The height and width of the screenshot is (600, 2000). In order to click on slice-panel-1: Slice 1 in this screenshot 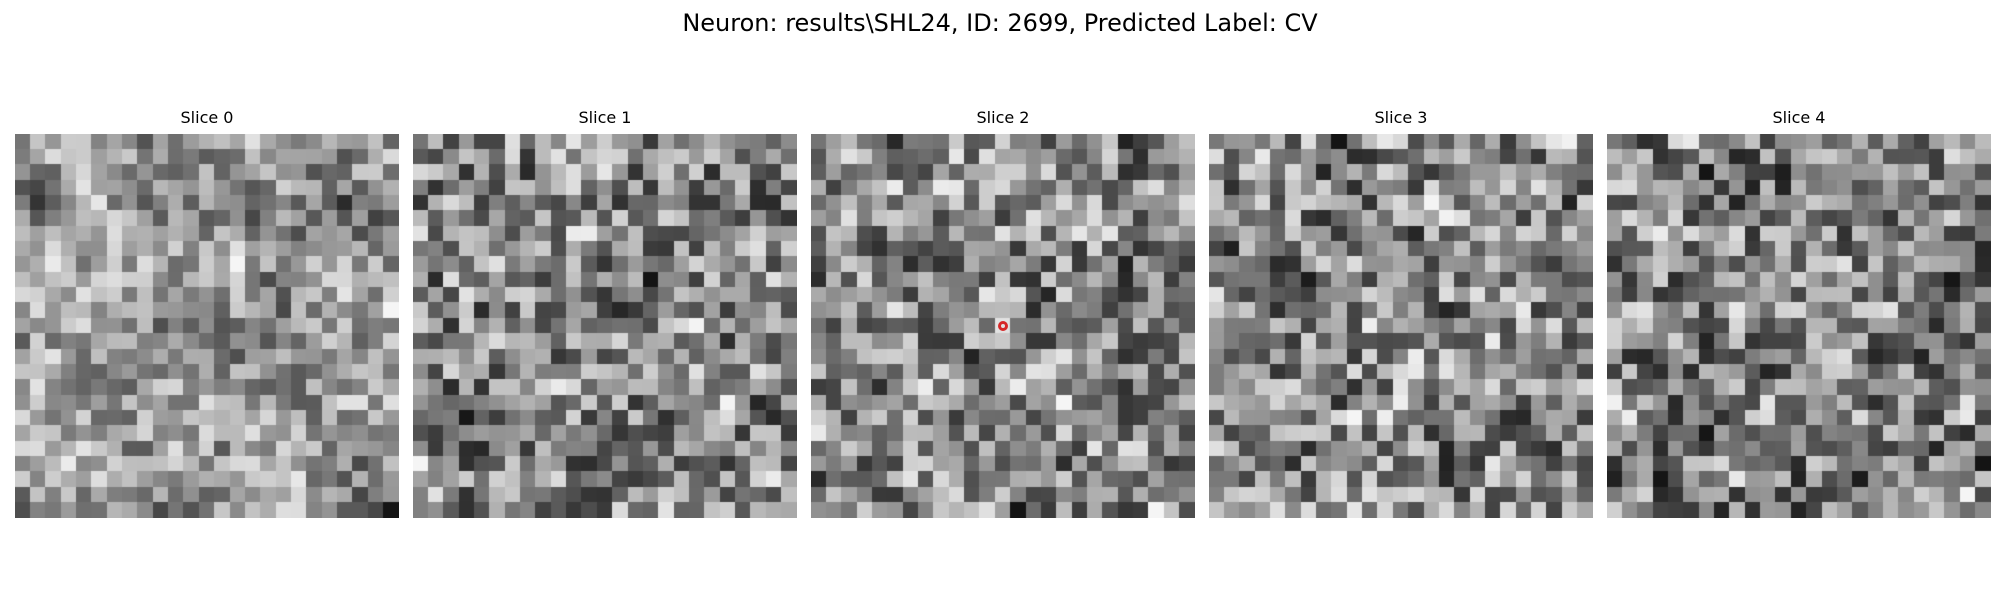, I will do `click(605, 315)`.